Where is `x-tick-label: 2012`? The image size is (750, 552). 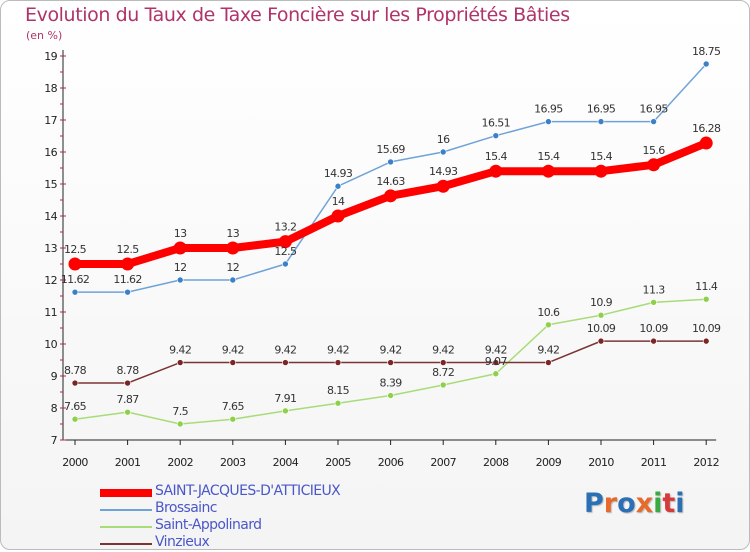 x-tick-label: 2012 is located at coordinates (706, 462).